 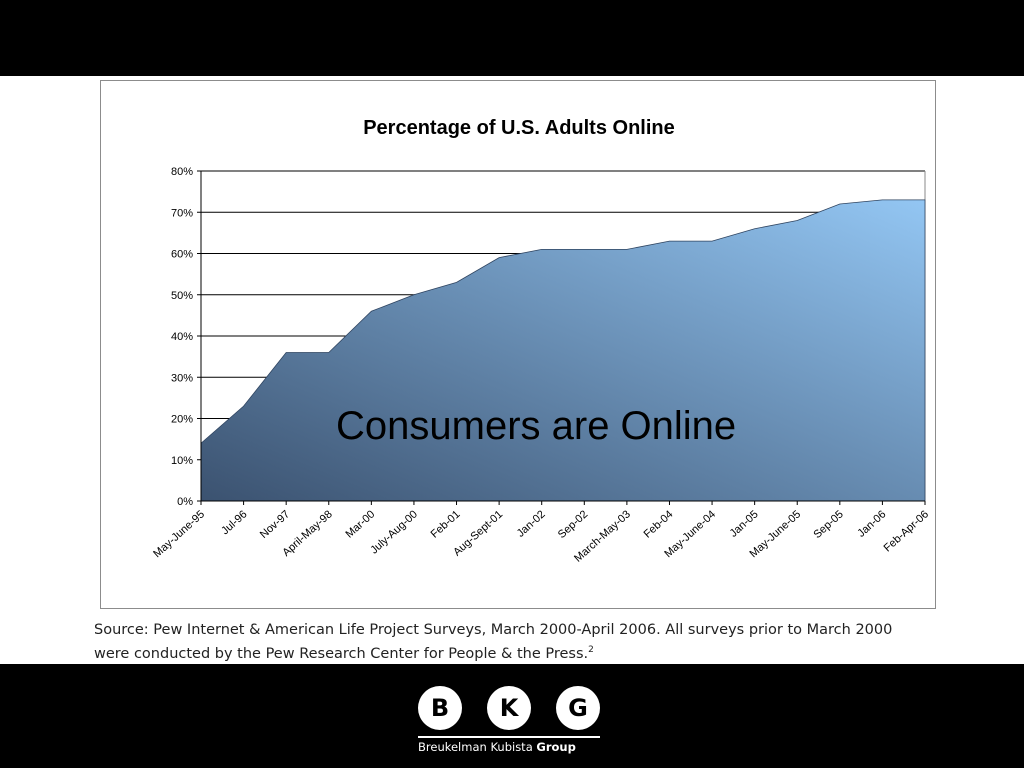 I want to click on x-tick-label: Mar-00, so click(x=360, y=524).